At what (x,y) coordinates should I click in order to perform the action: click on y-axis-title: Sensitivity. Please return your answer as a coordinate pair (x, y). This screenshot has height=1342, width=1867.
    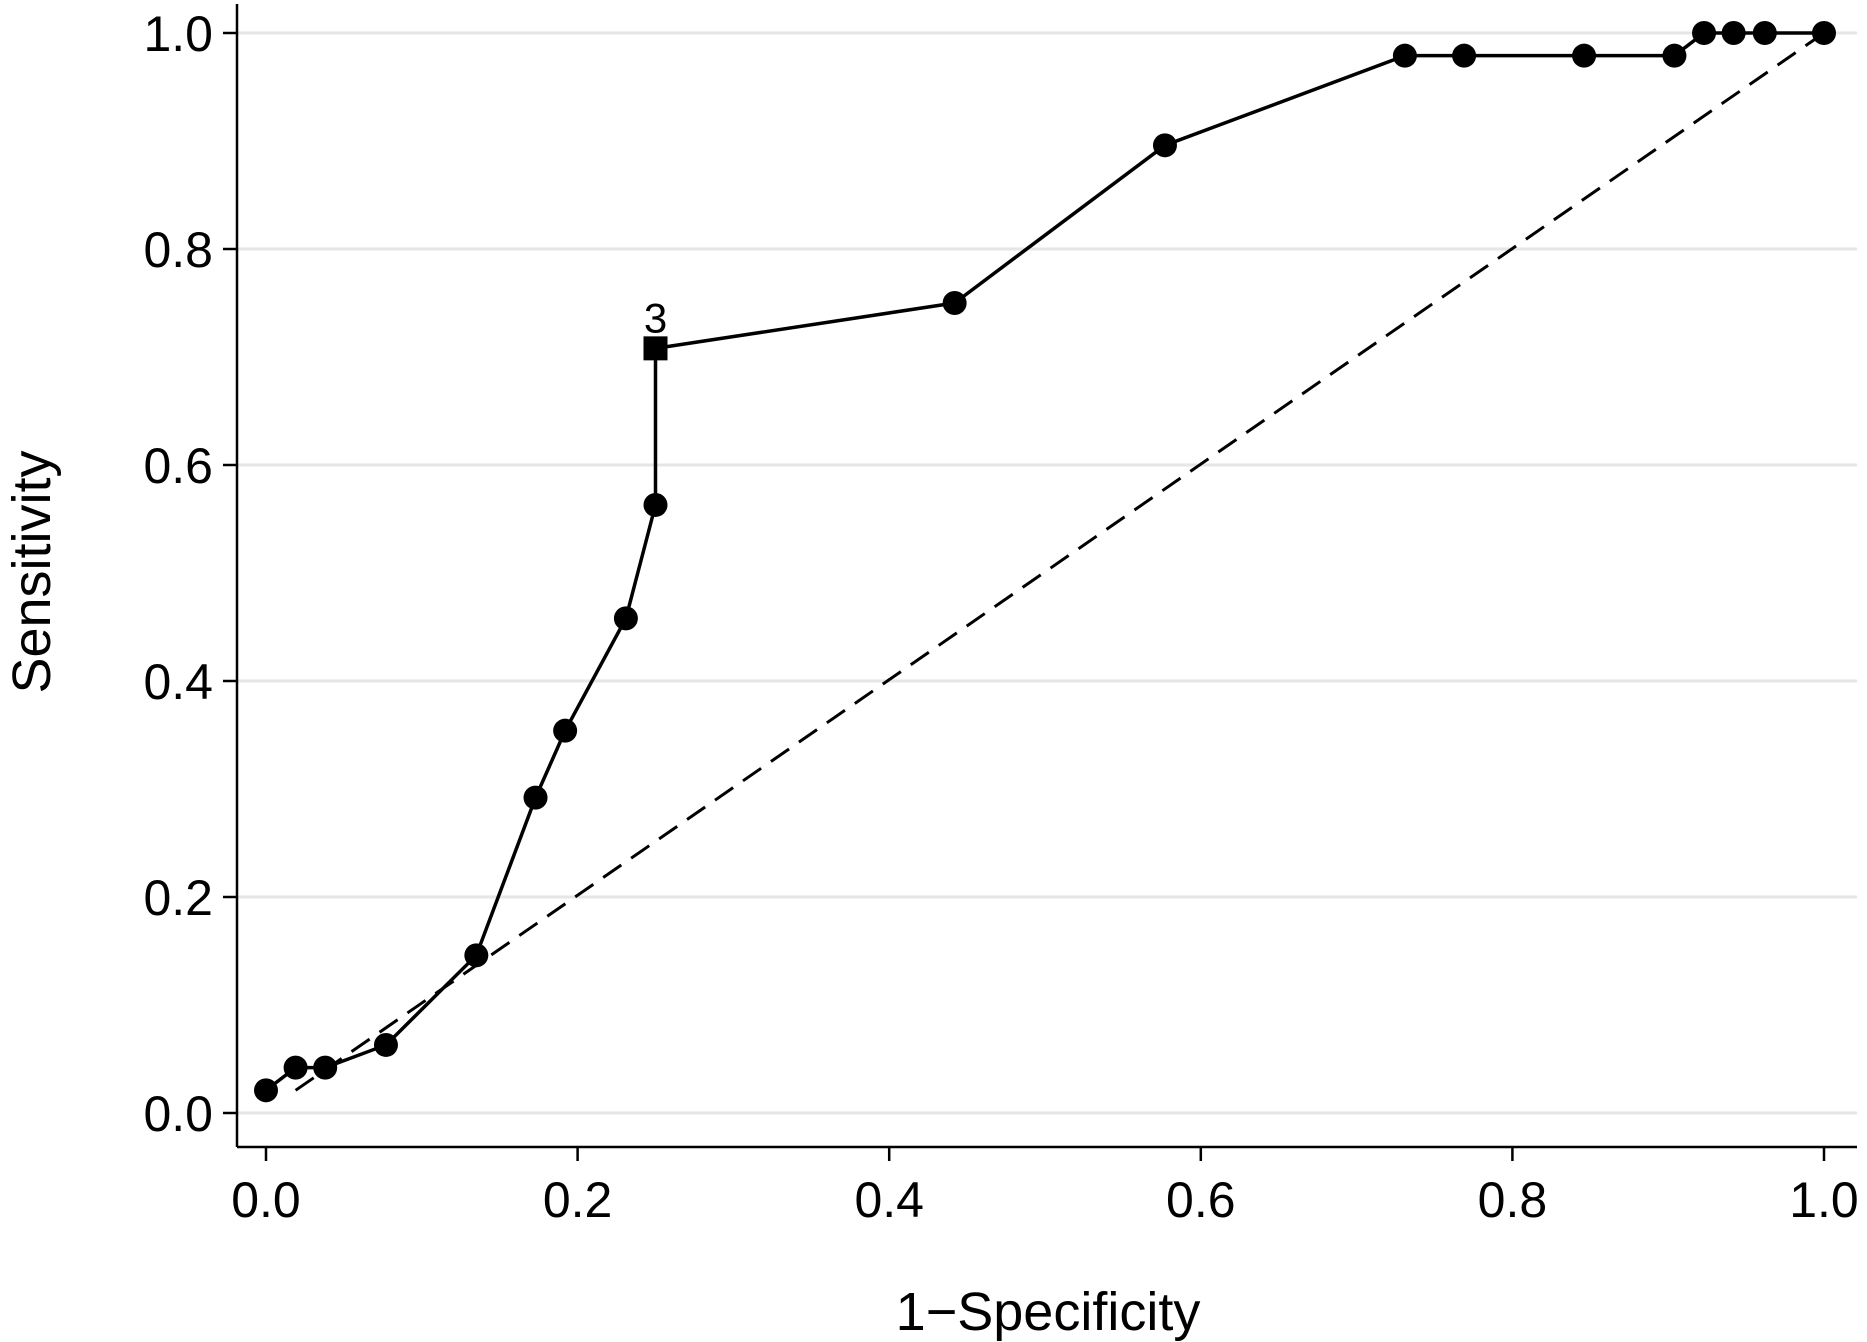
    Looking at the image, I should click on (32, 571).